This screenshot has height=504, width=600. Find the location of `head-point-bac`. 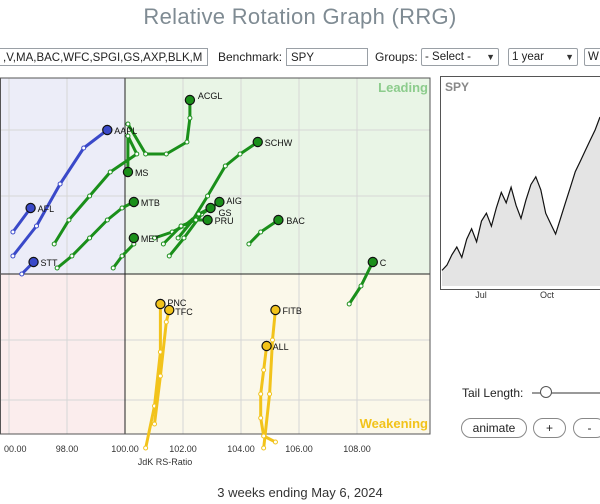

head-point-bac is located at coordinates (278, 220).